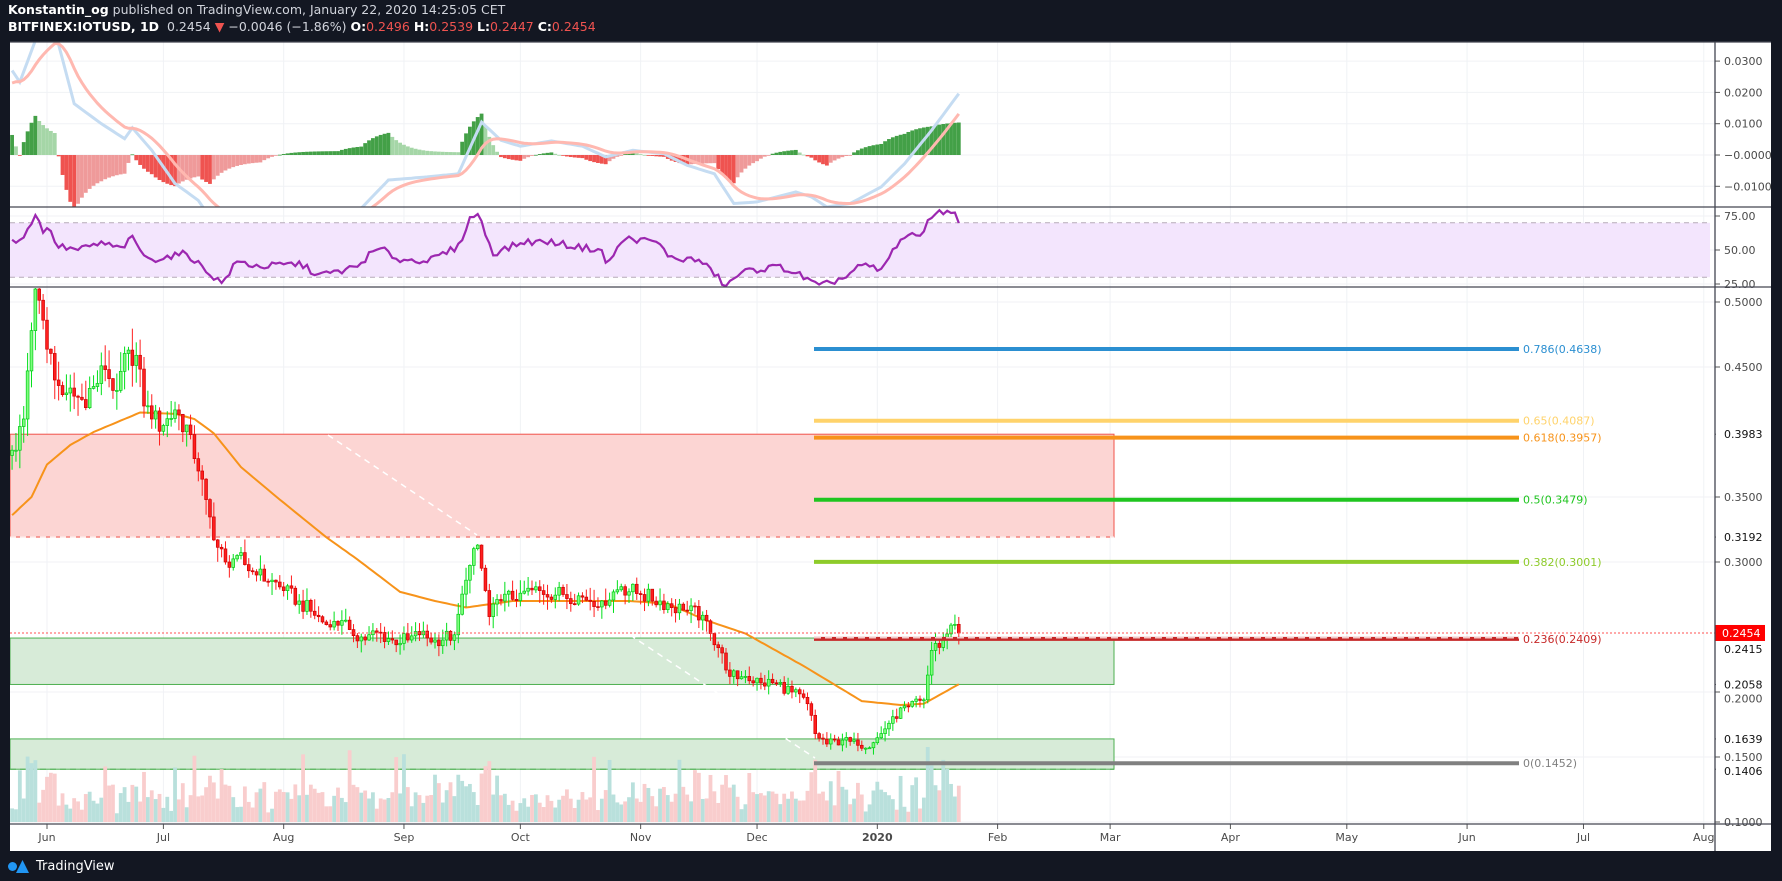 Image resolution: width=1782 pixels, height=881 pixels. Describe the element at coordinates (358, 26) in the screenshot. I see `open-label: O:` at that location.